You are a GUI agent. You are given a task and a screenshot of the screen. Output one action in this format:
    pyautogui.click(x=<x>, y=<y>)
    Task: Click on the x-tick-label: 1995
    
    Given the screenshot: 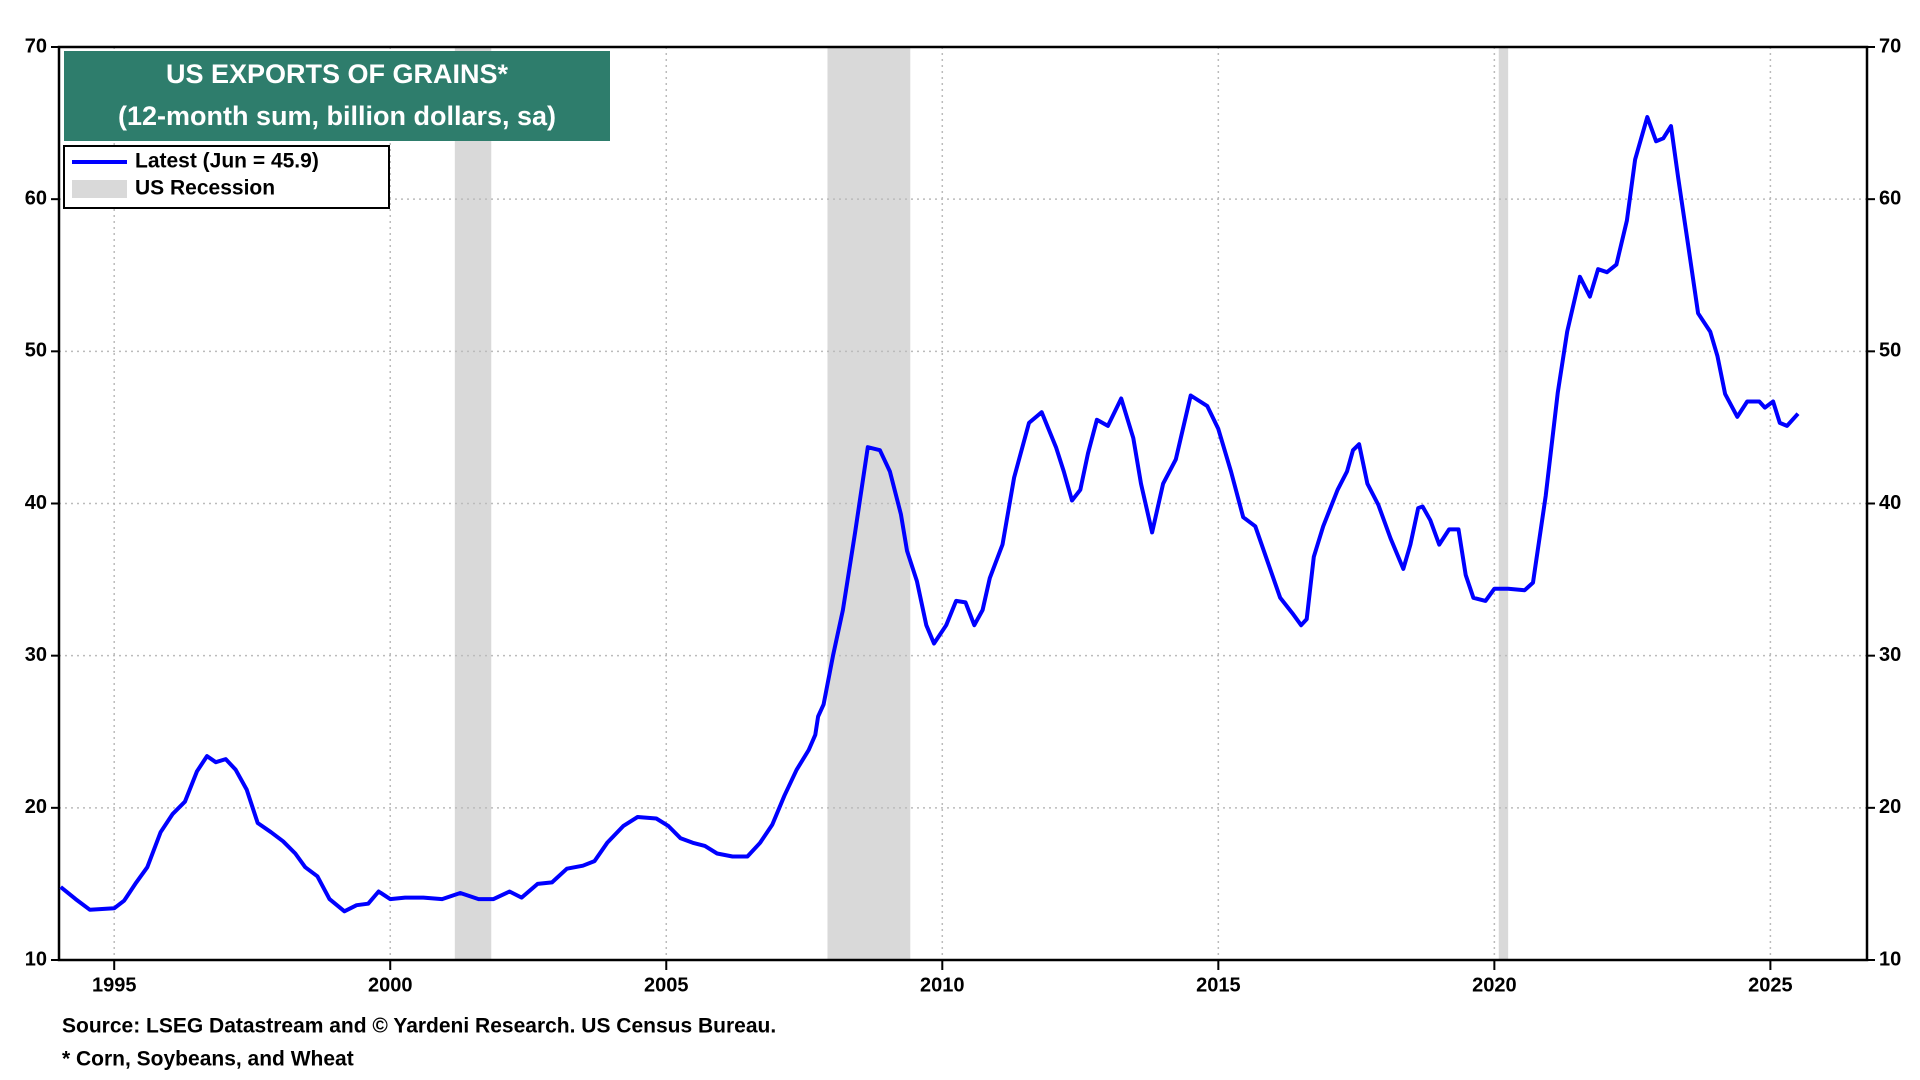 What is the action you would take?
    pyautogui.click(x=114, y=985)
    